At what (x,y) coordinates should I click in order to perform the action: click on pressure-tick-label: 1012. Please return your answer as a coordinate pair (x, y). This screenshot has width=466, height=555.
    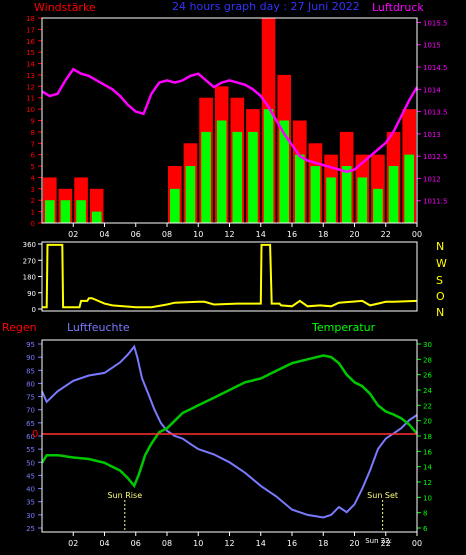
    Looking at the image, I should click on (432, 179).